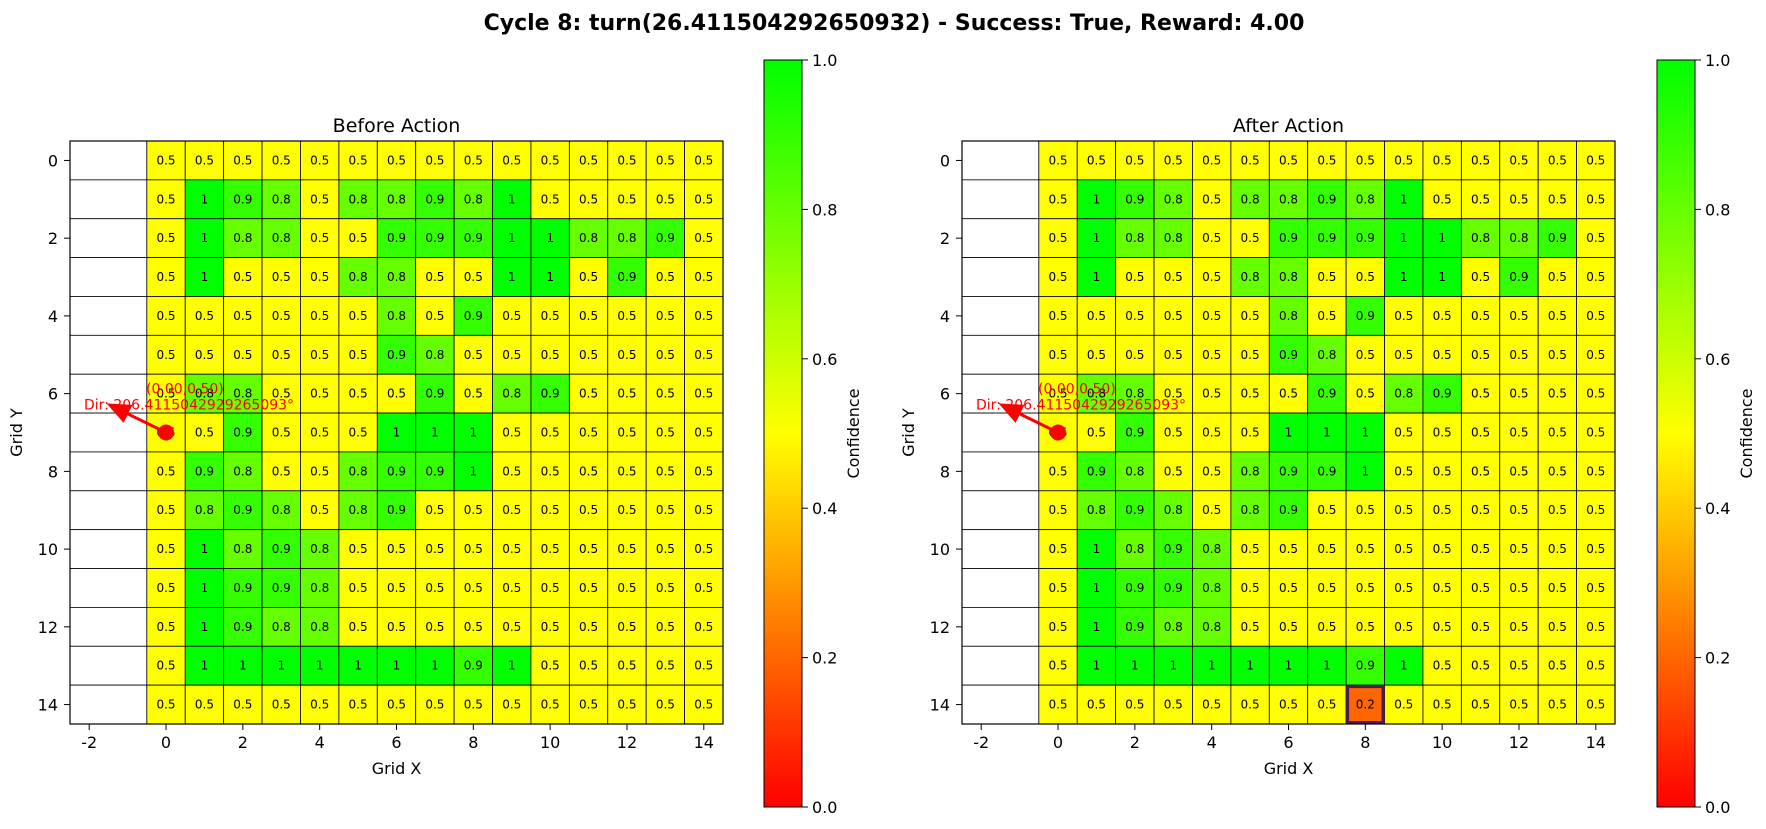 The height and width of the screenshot is (829, 1766). Describe the element at coordinates (397, 126) in the screenshot. I see `axes-title: Before Action` at that location.